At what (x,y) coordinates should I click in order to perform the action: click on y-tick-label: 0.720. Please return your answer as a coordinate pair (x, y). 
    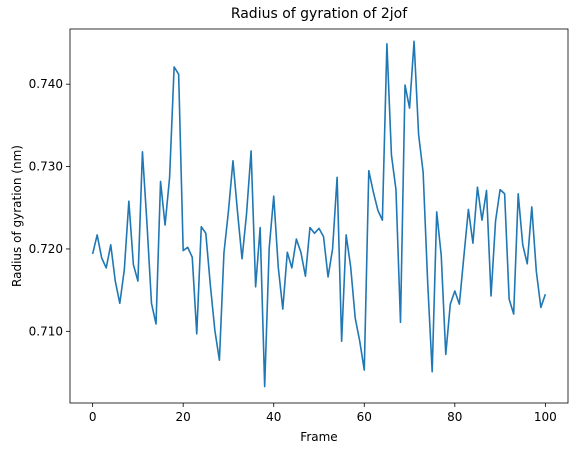
    Looking at the image, I should click on (46, 249).